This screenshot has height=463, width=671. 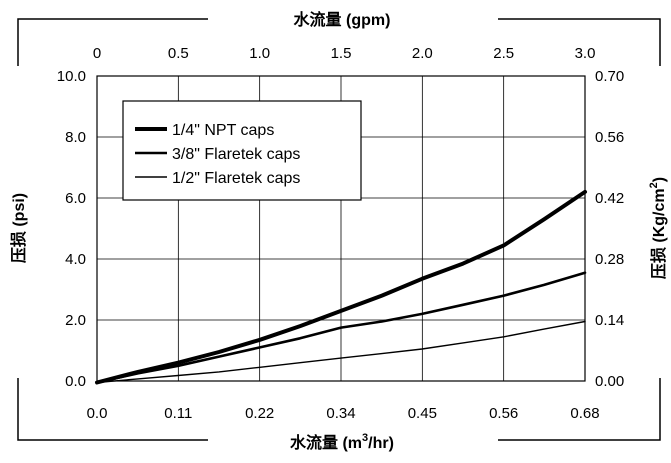 What do you see at coordinates (223, 130) in the screenshot?
I see `legend-label-npt: 1/4" NPT caps` at bounding box center [223, 130].